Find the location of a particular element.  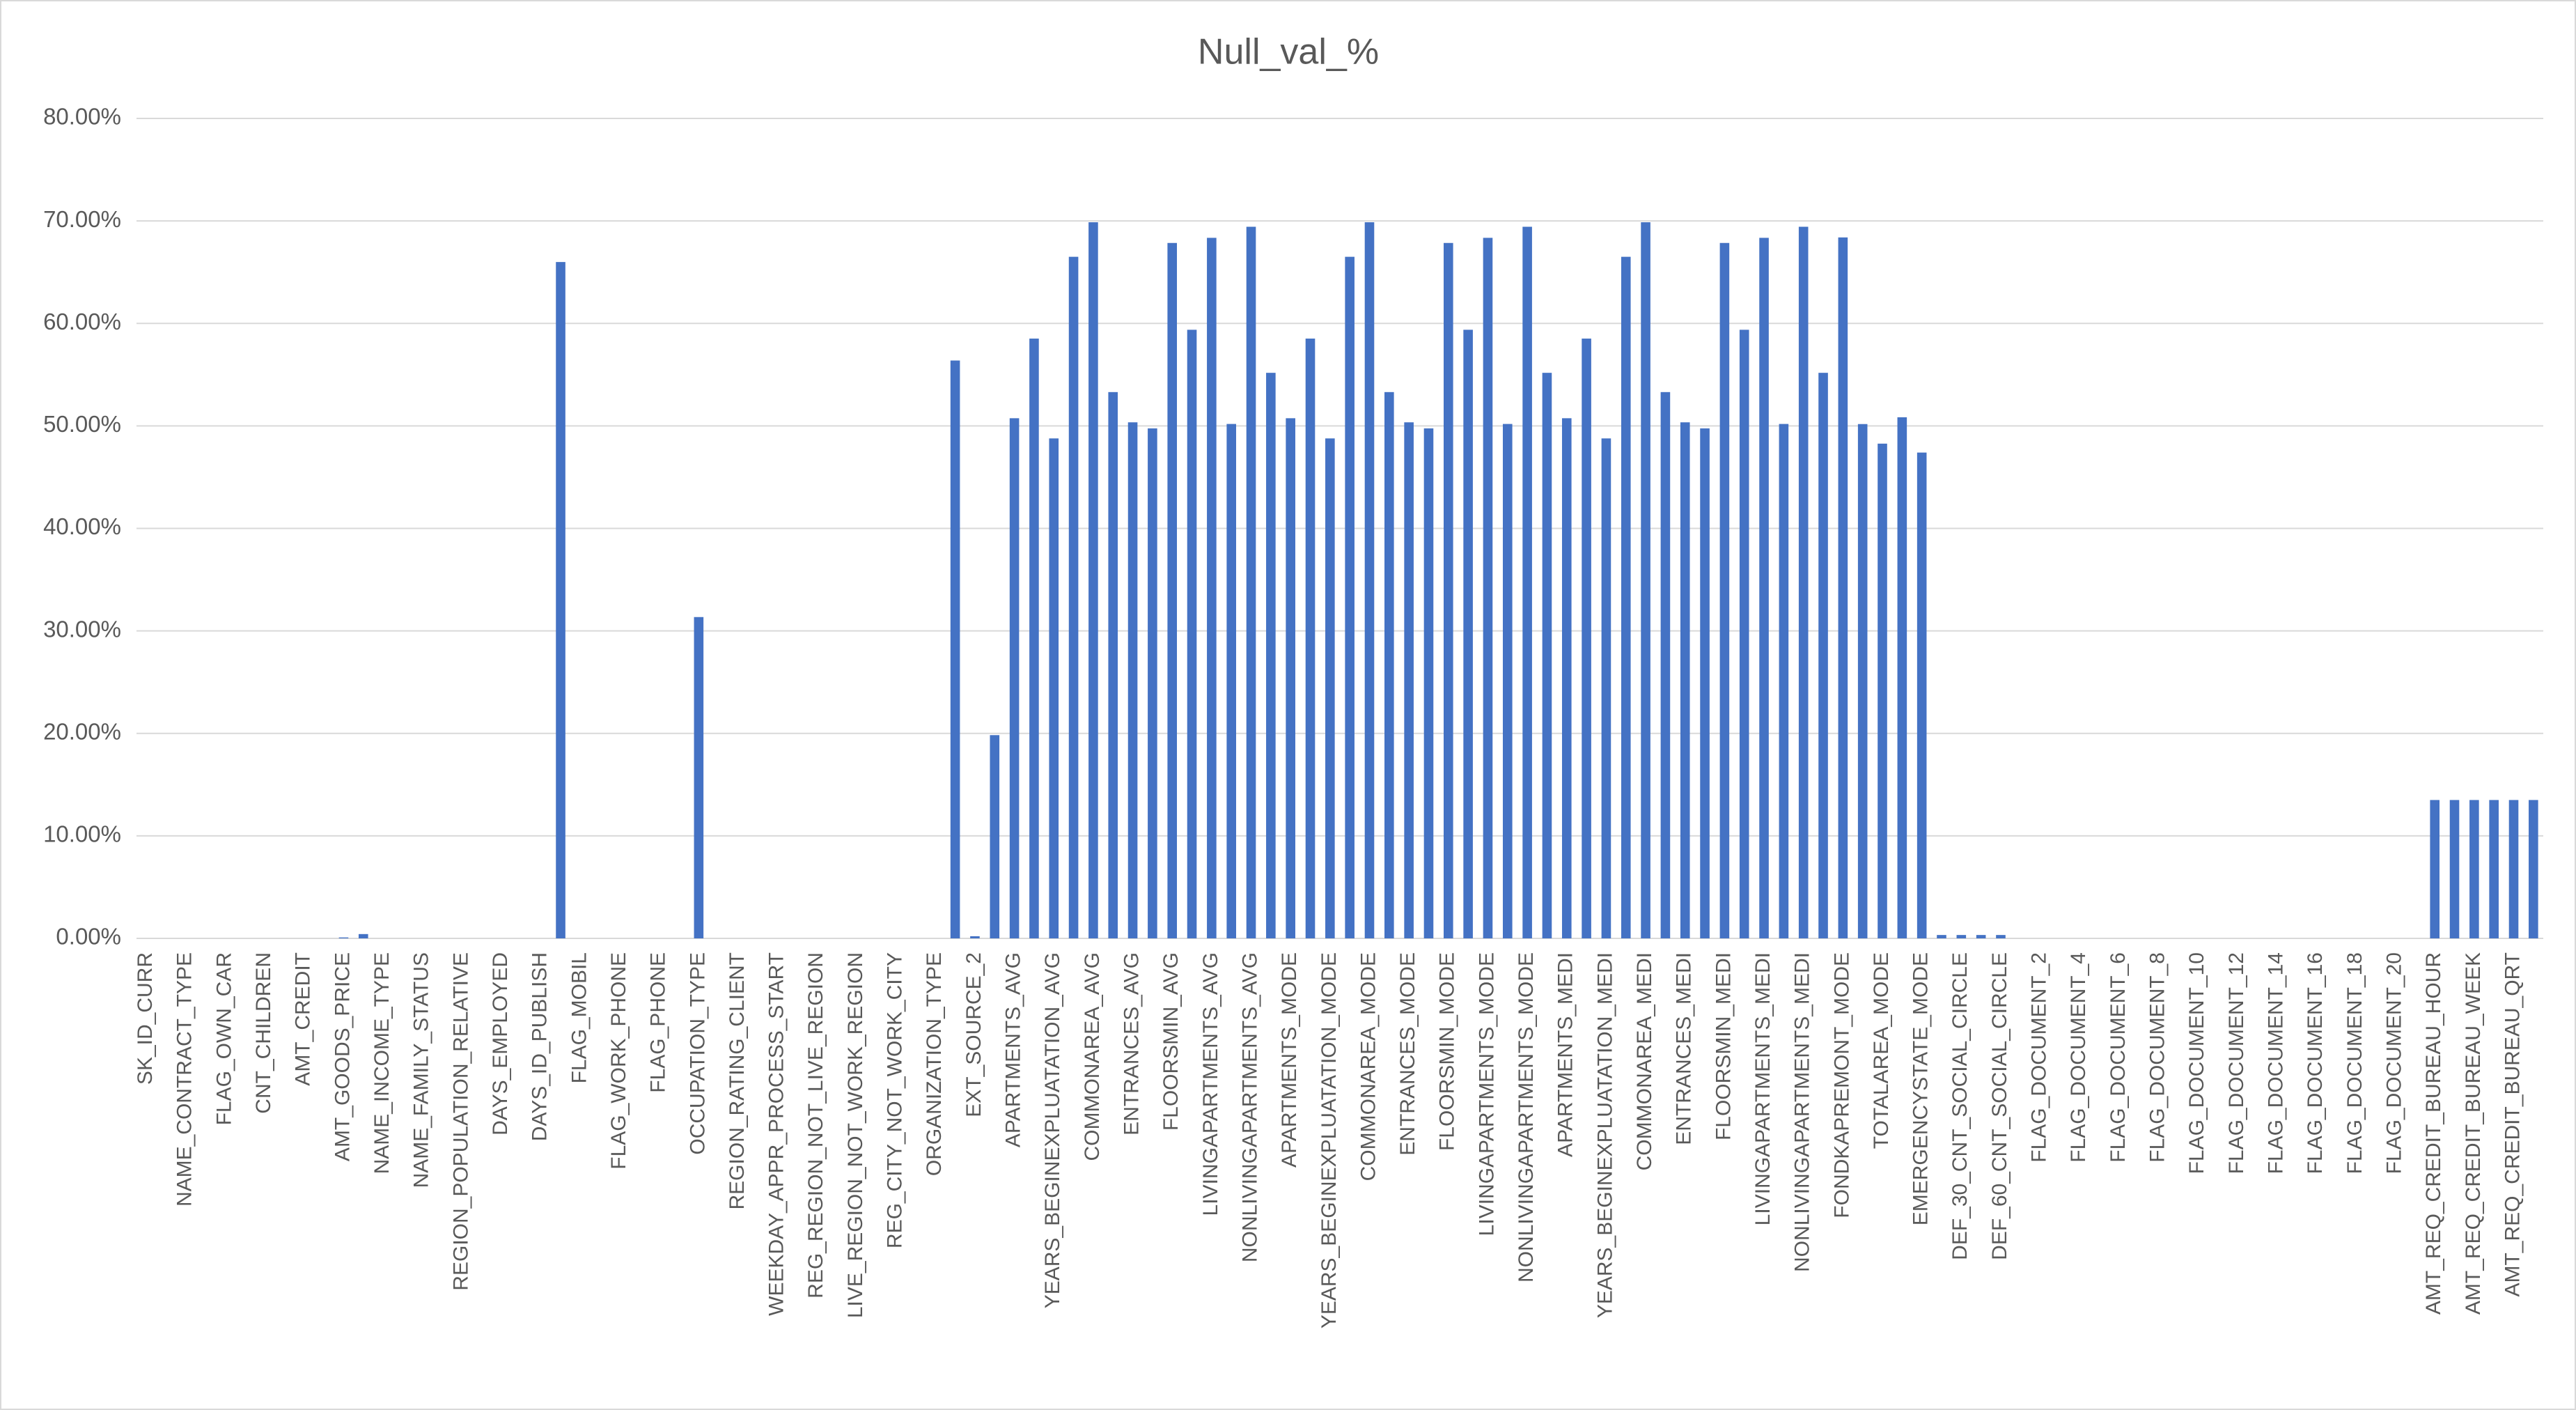

x-tick-label: FLAG_MOBIL is located at coordinates (579, 1017).